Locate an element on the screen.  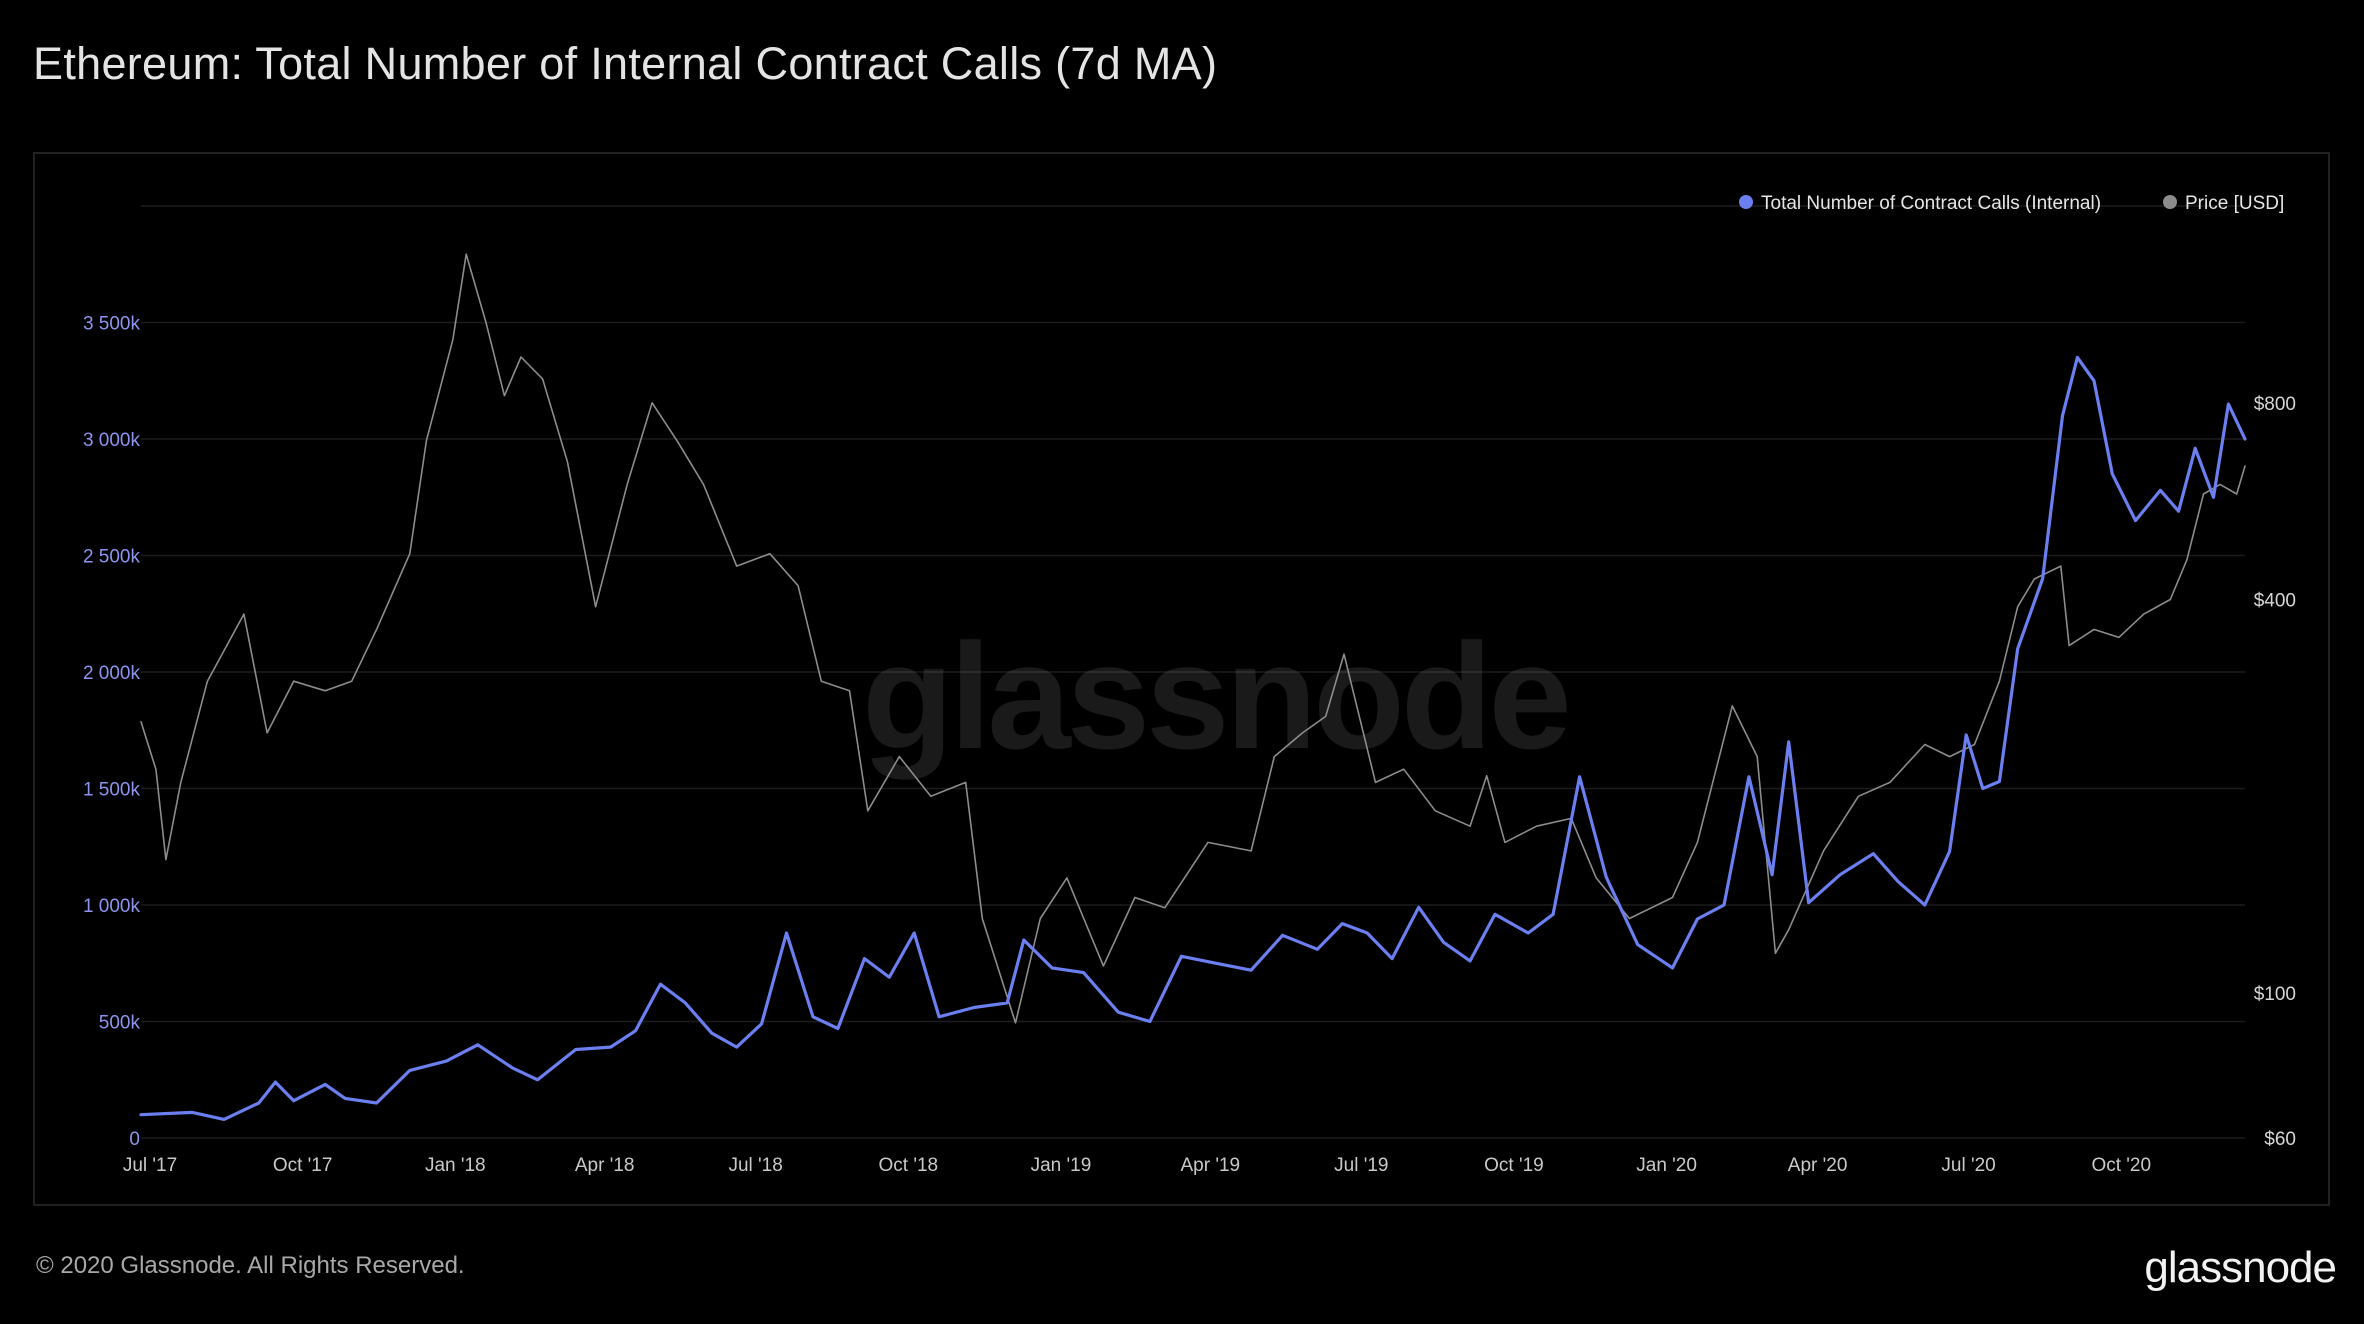
y-right-tick-label: $60 is located at coordinates (2280, 1139).